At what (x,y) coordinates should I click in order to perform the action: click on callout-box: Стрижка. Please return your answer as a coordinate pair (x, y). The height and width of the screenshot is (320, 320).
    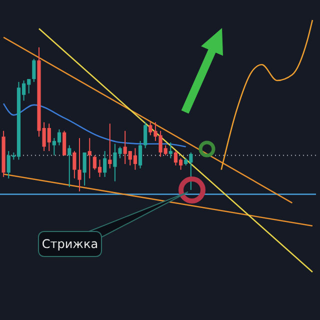
    Looking at the image, I should click on (70, 244).